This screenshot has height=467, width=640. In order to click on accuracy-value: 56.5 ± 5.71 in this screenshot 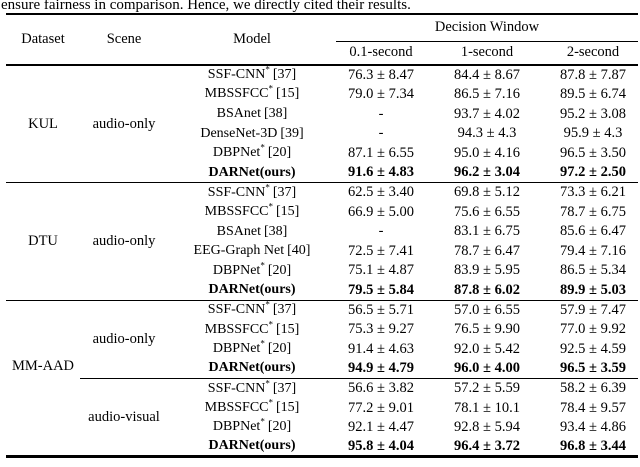, I will do `click(381, 309)`.